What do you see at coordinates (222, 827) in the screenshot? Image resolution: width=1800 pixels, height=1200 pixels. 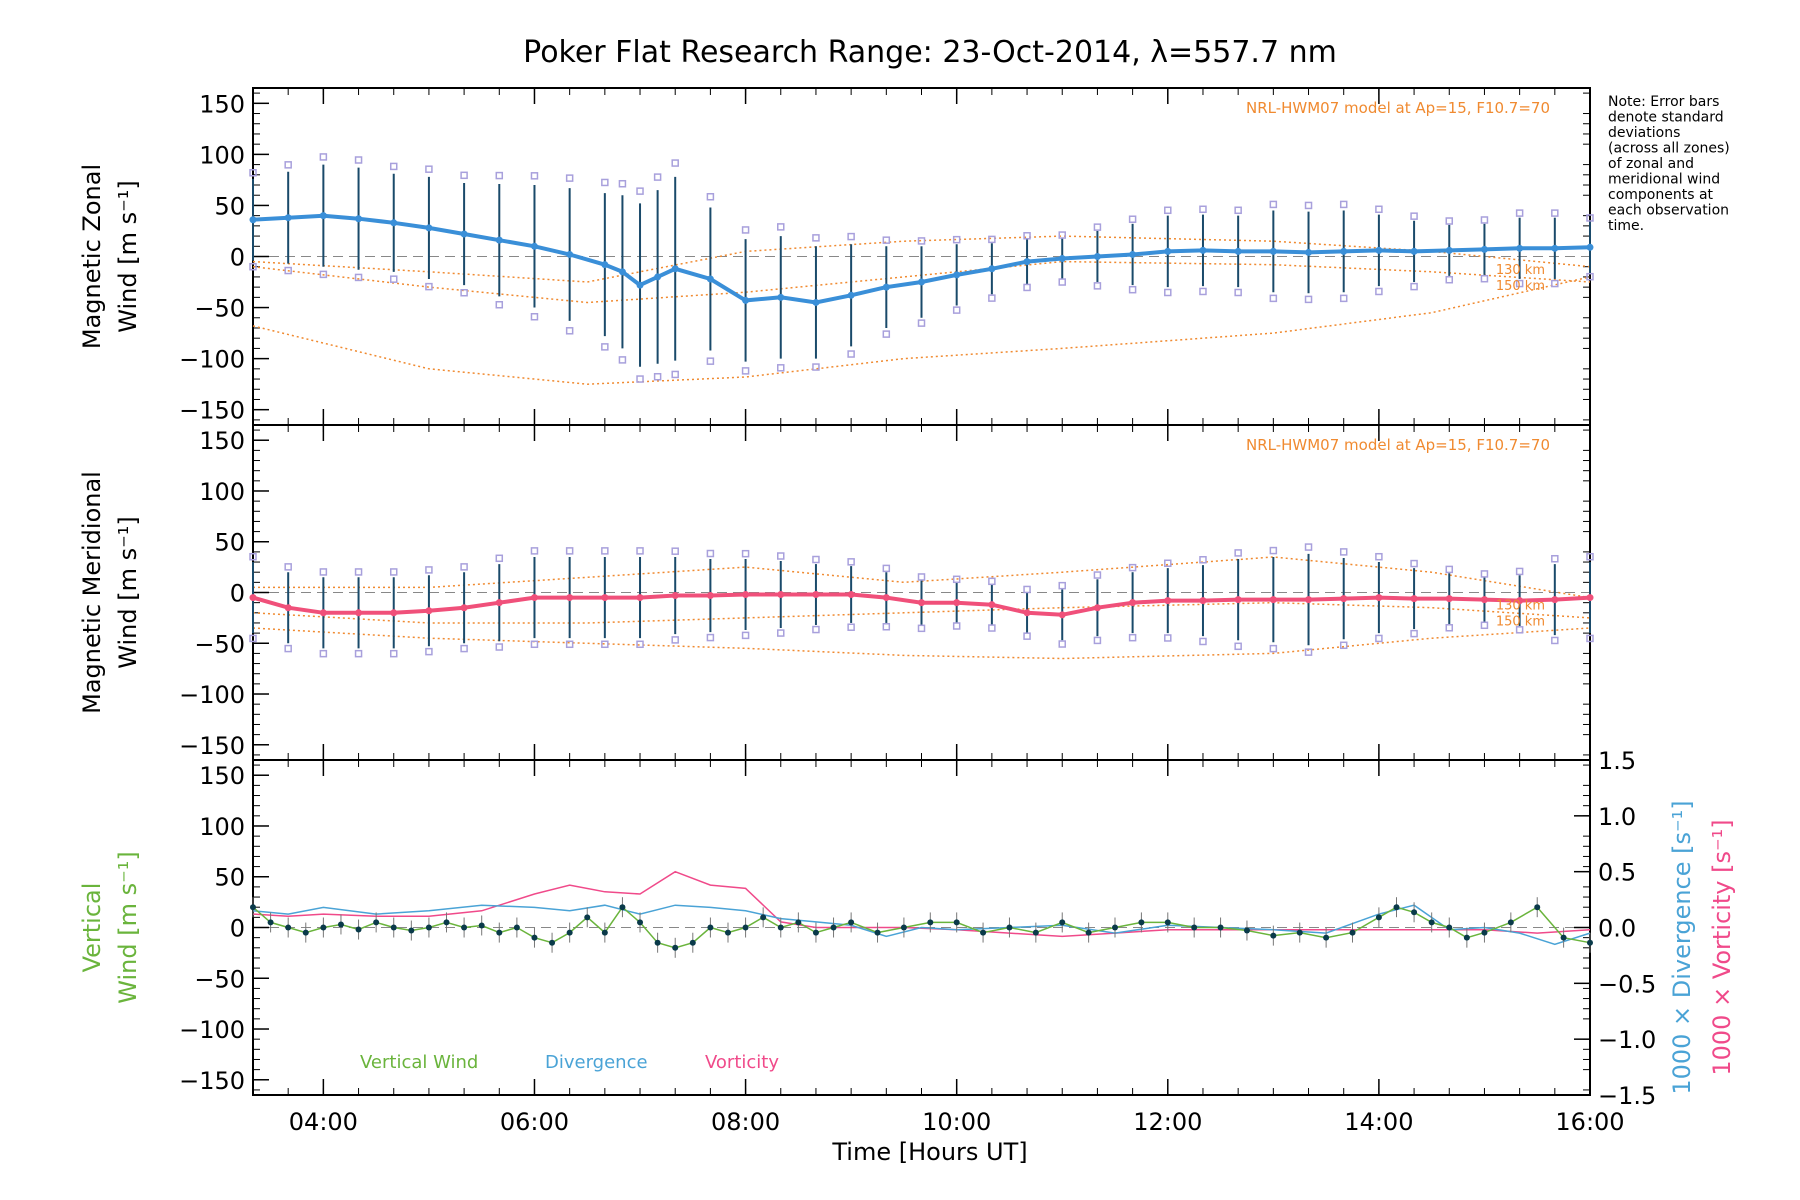 I see `y-tick-label: 100` at bounding box center [222, 827].